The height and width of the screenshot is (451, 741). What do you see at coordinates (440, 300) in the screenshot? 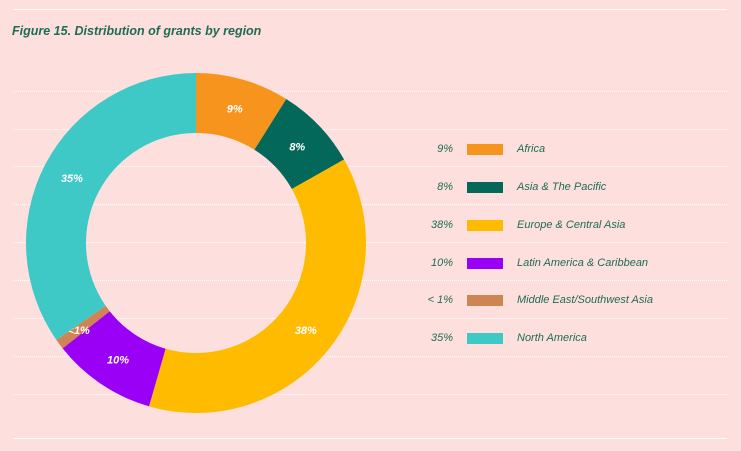
I see `legend-percent: < 1%` at bounding box center [440, 300].